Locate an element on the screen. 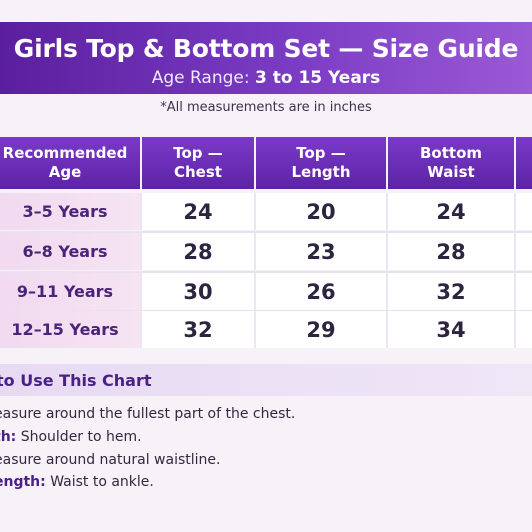 Image resolution: width=532 pixels, height=532 pixels. length-cell: 29 is located at coordinates (320, 329).